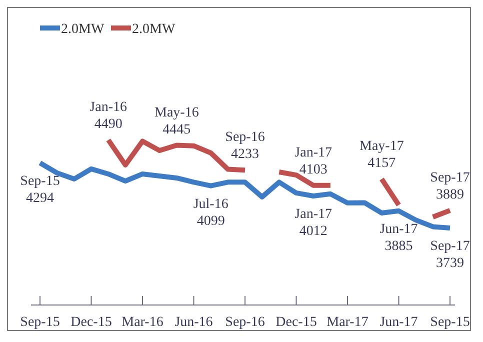 This screenshot has height=342, width=483. What do you see at coordinates (108, 116) in the screenshot?
I see `data-label: Jan-16 4490` at bounding box center [108, 116].